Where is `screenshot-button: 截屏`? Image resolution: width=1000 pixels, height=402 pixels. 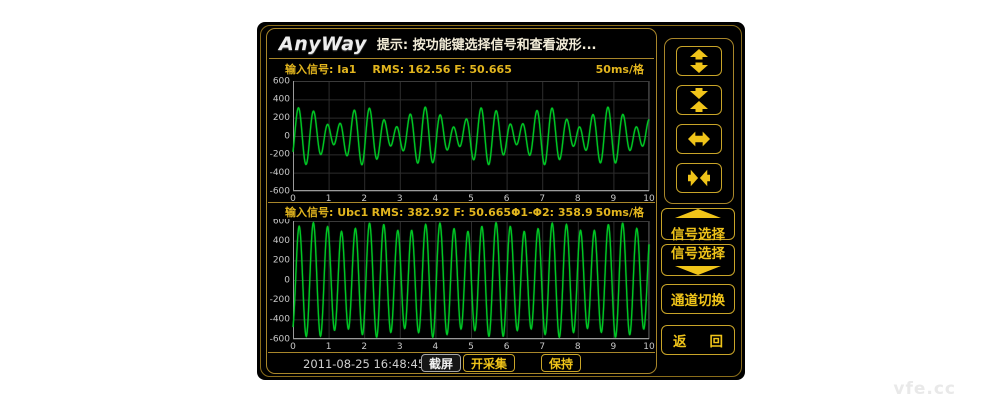 screenshot-button: 截屏 is located at coordinates (441, 363).